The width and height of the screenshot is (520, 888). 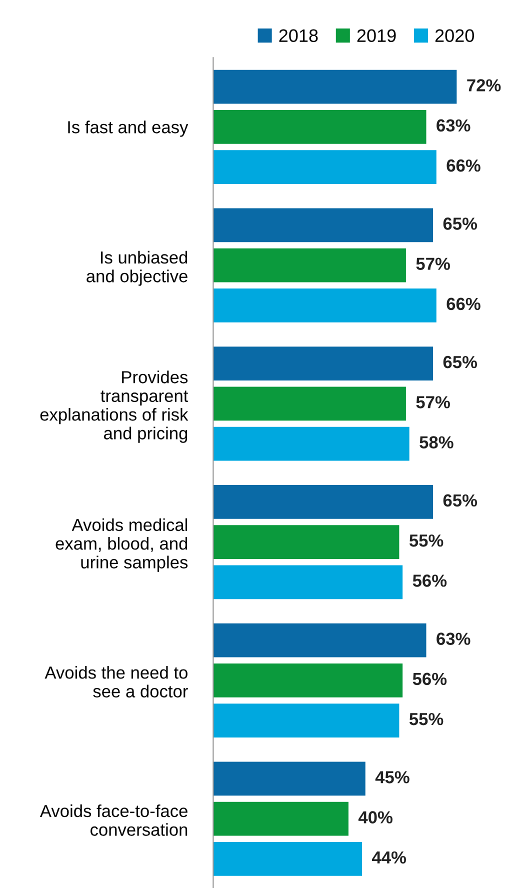 What do you see at coordinates (375, 817) in the screenshot?
I see `data-label: 40%` at bounding box center [375, 817].